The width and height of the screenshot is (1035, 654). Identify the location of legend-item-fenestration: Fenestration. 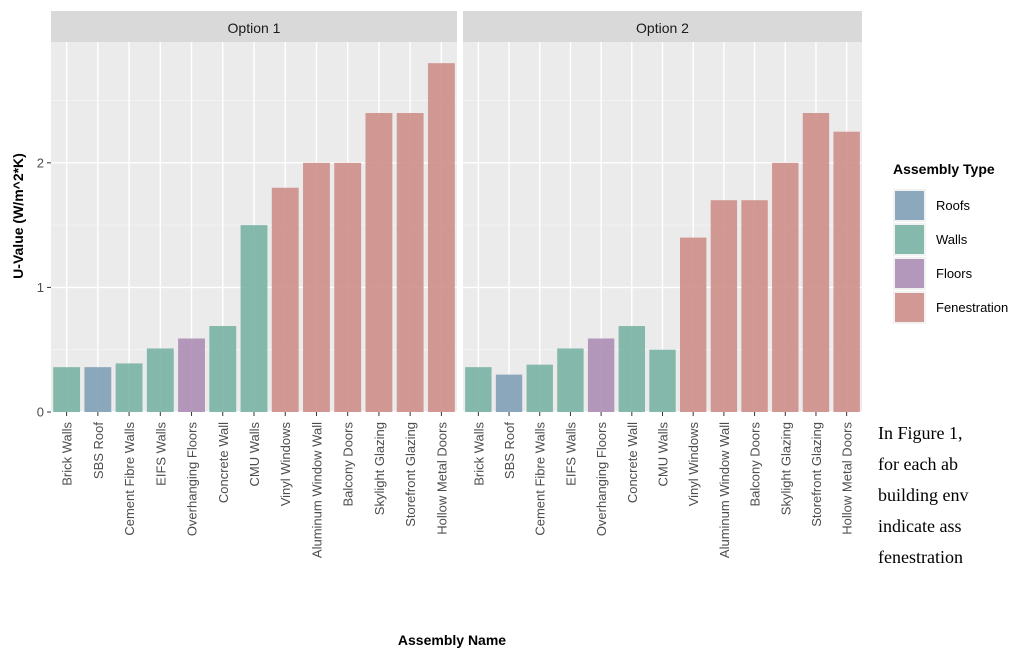
(950, 307).